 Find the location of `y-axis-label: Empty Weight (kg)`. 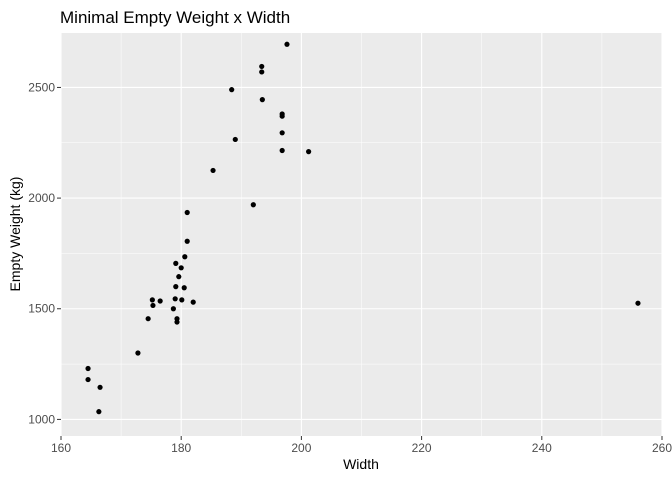

y-axis-label: Empty Weight (kg) is located at coordinates (15, 234).